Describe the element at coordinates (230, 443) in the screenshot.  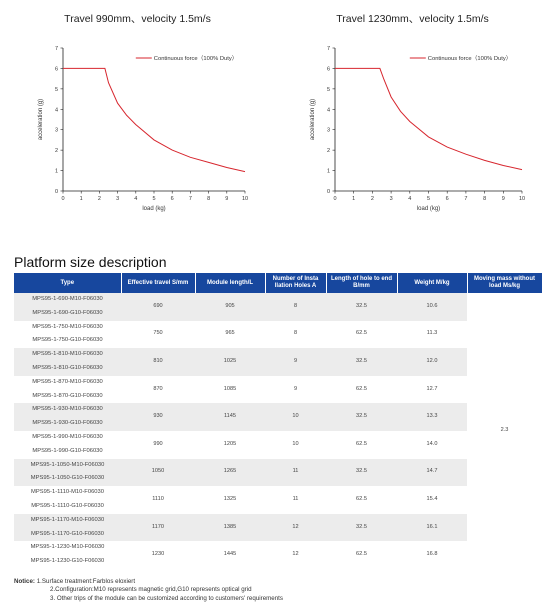
I see `length-cell: 1205` at that location.